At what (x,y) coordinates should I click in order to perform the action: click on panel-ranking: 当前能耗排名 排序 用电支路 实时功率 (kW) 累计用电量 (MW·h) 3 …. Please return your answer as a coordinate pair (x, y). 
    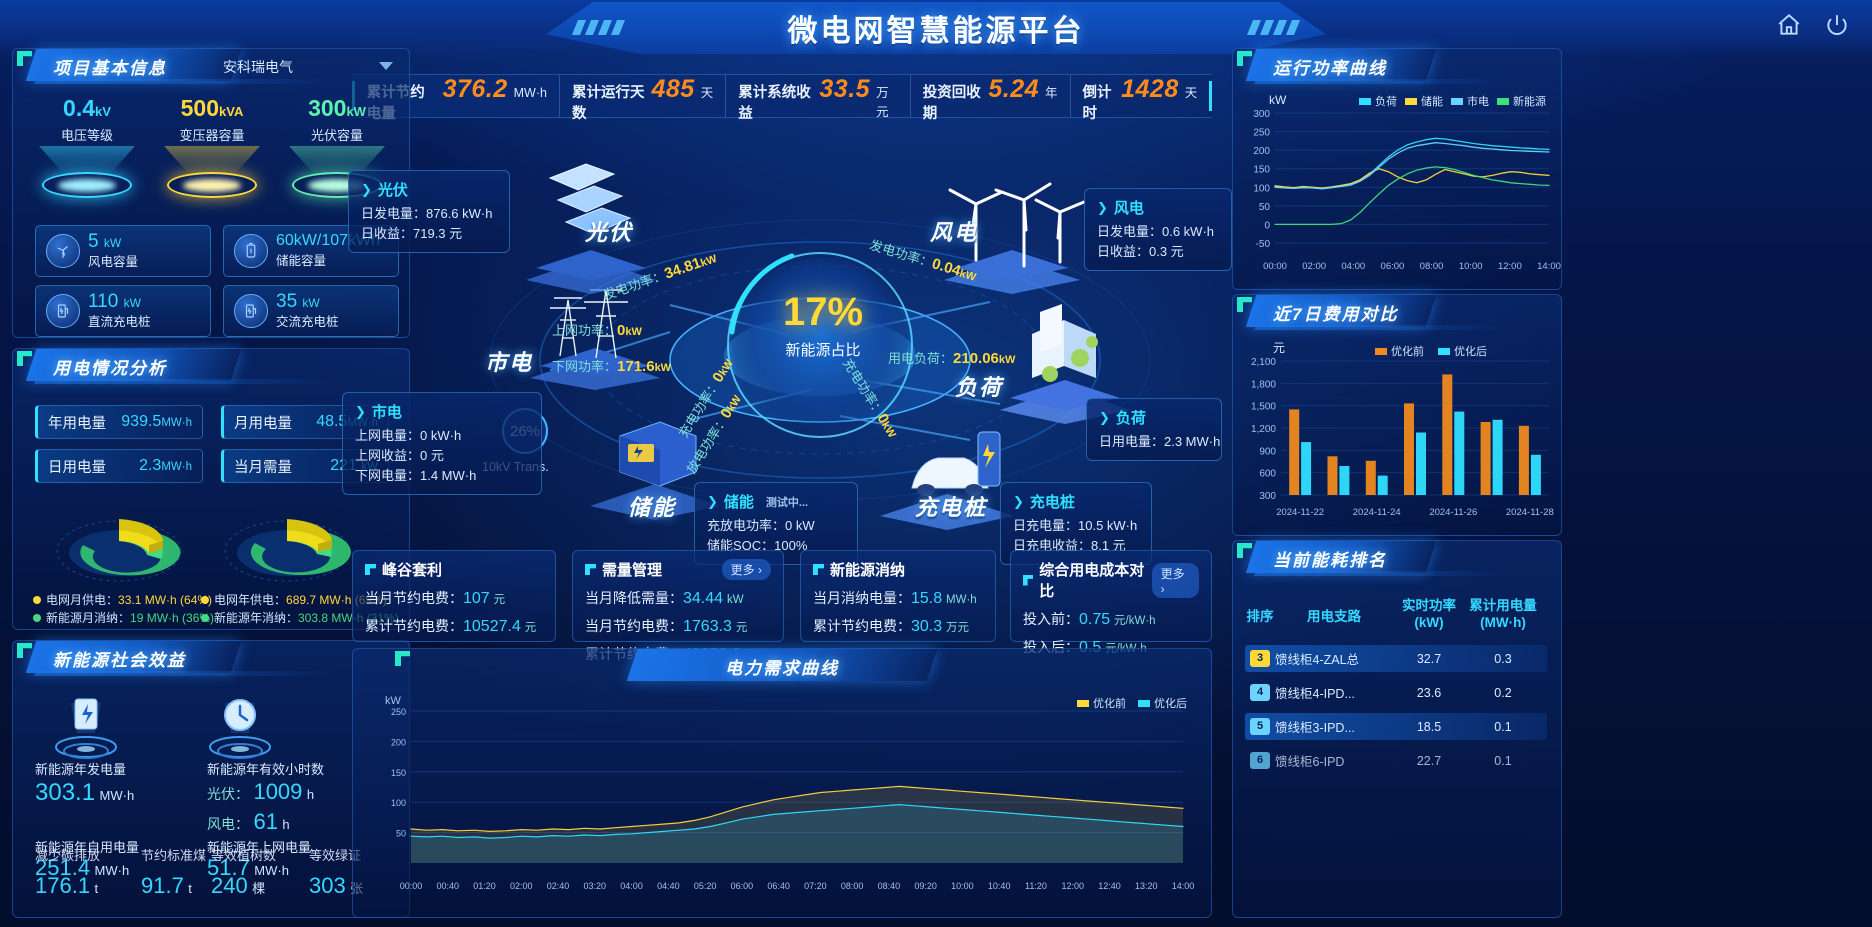
    Looking at the image, I should click on (1397, 729).